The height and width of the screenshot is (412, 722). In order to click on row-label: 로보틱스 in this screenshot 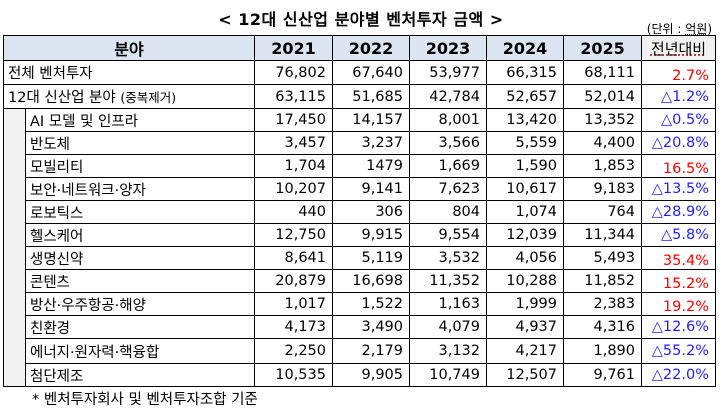, I will do `click(140, 212)`.